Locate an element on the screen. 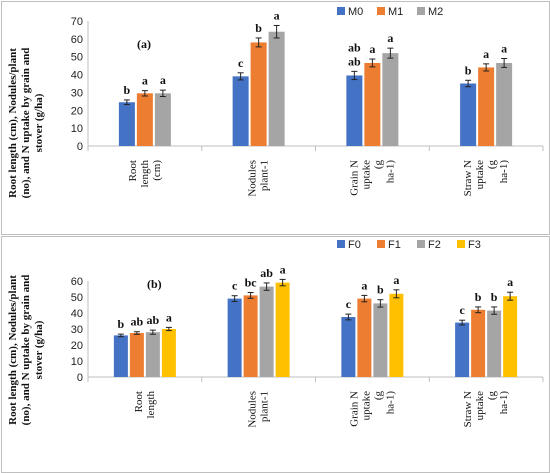 This screenshot has height=473, width=550. x-tick-label: Root length (cm) is located at coordinates (145, 174).